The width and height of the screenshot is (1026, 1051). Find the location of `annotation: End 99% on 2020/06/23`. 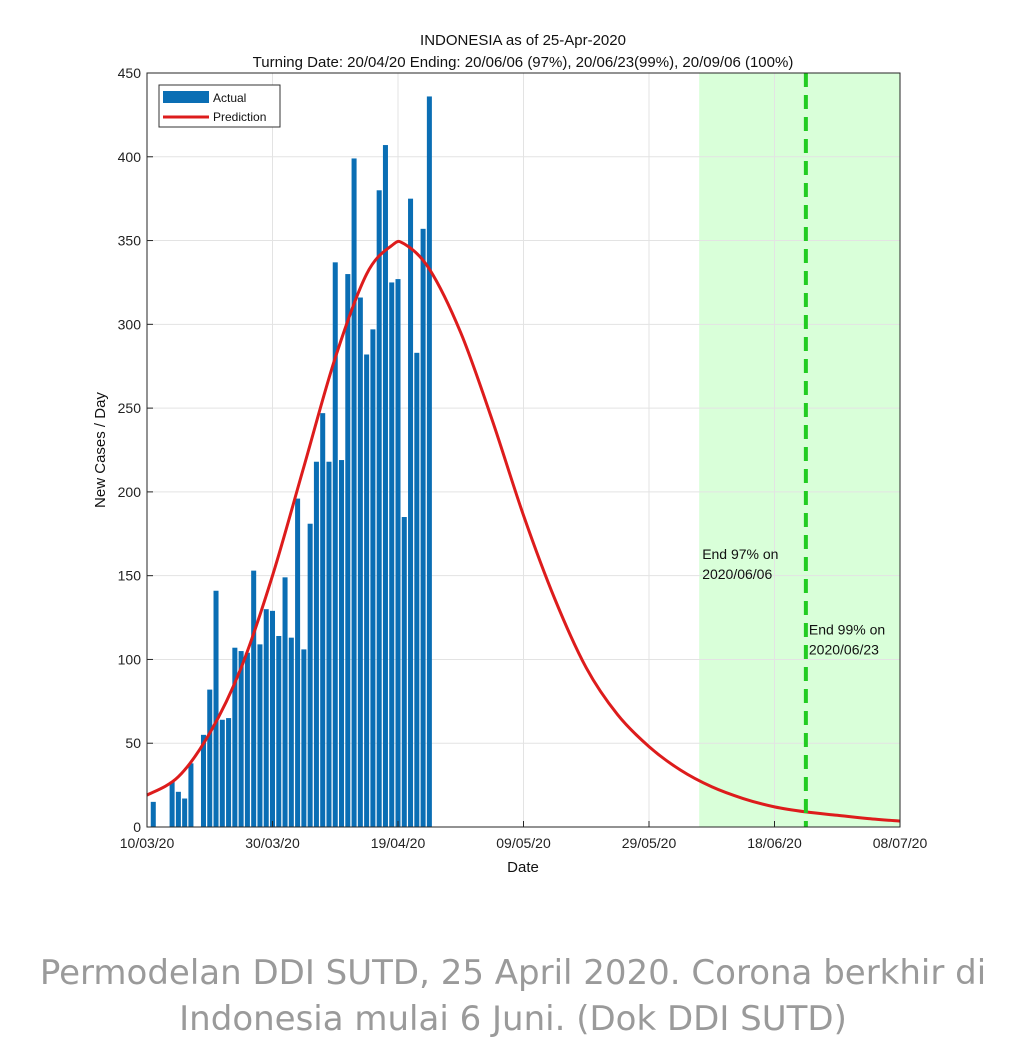

annotation: End 99% on 2020/06/23 is located at coordinates (847, 639).